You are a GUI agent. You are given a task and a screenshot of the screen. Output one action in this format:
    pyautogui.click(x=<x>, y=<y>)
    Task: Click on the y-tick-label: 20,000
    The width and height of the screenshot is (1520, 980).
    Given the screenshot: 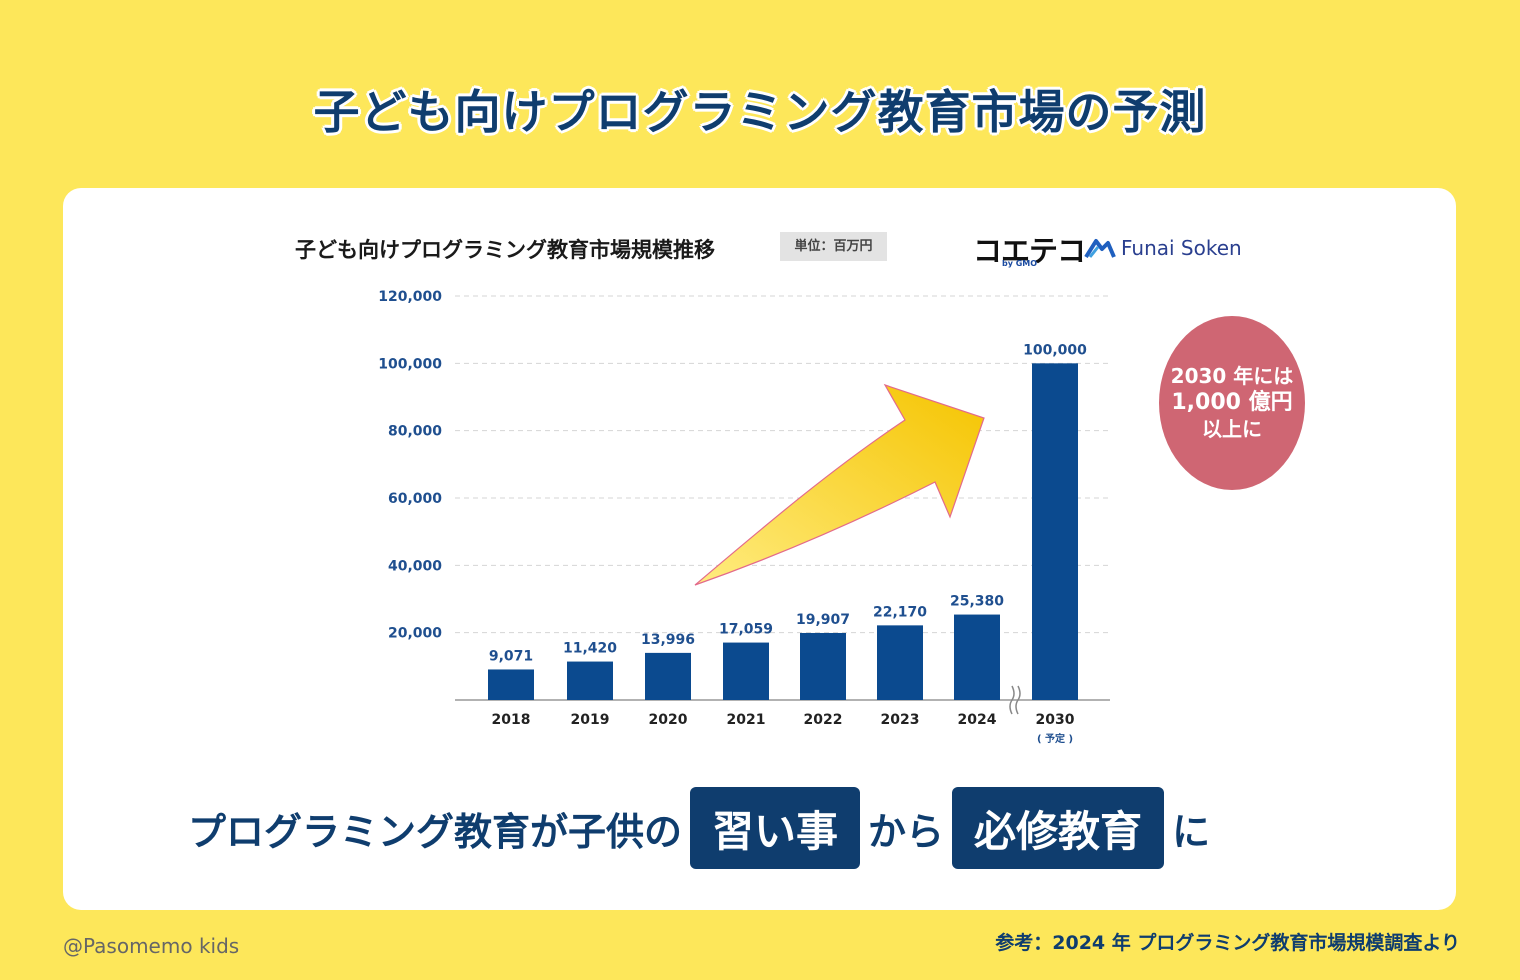 What is the action you would take?
    pyautogui.click(x=415, y=634)
    